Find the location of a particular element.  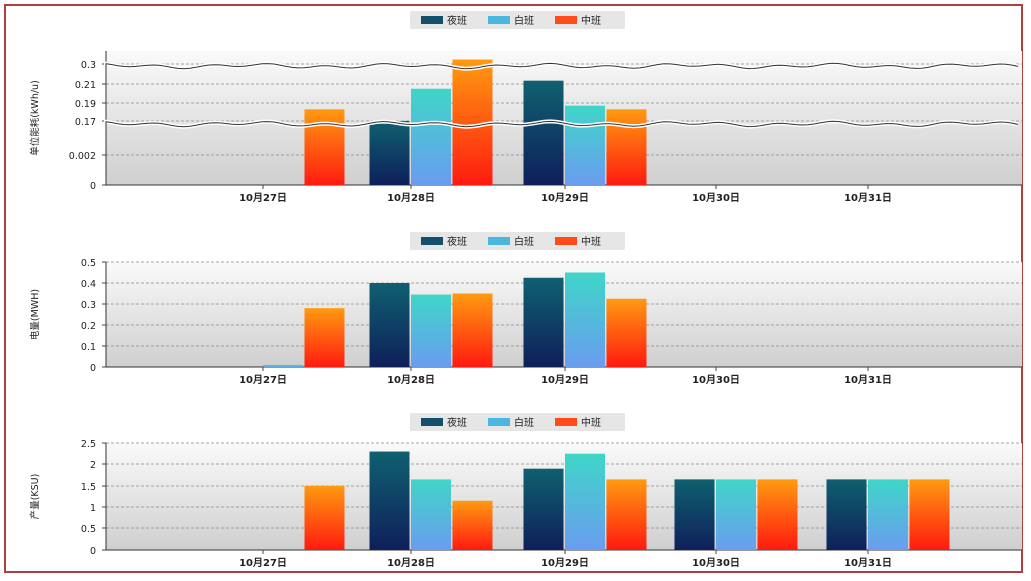

y-tick-label: 0.21 is located at coordinates (85, 85).